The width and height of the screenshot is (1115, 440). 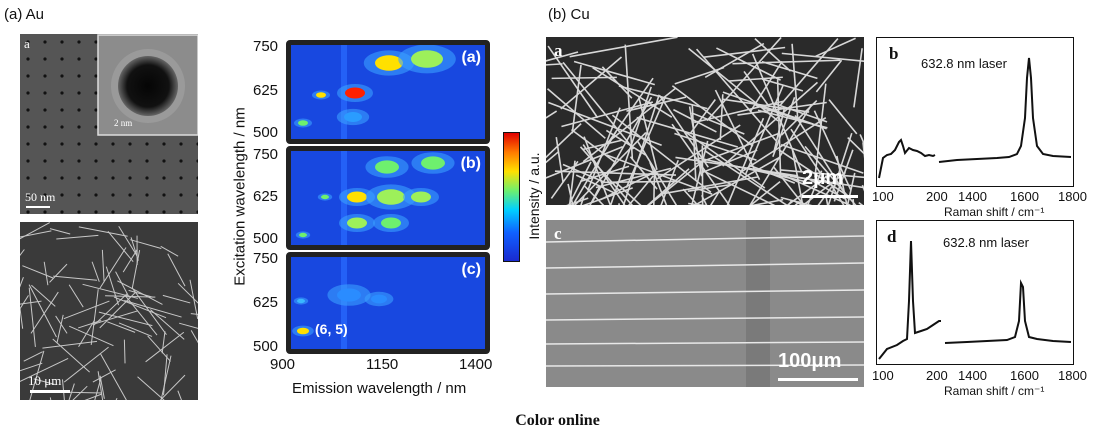 I want to click on colorbar-label: Intensity / a.u., so click(x=534, y=196).